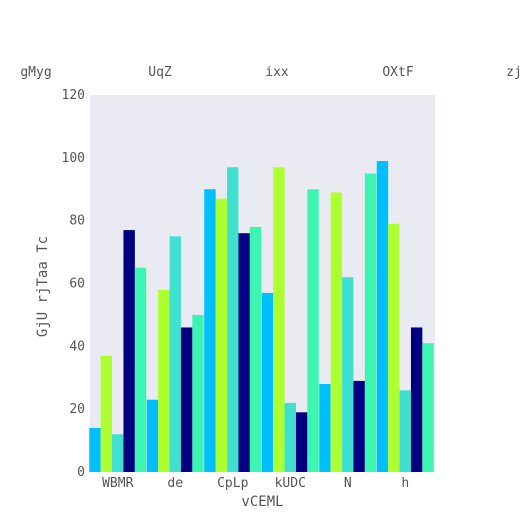  Describe the element at coordinates (129, 351) in the screenshot. I see `bar-OXtF-WBMR` at that location.